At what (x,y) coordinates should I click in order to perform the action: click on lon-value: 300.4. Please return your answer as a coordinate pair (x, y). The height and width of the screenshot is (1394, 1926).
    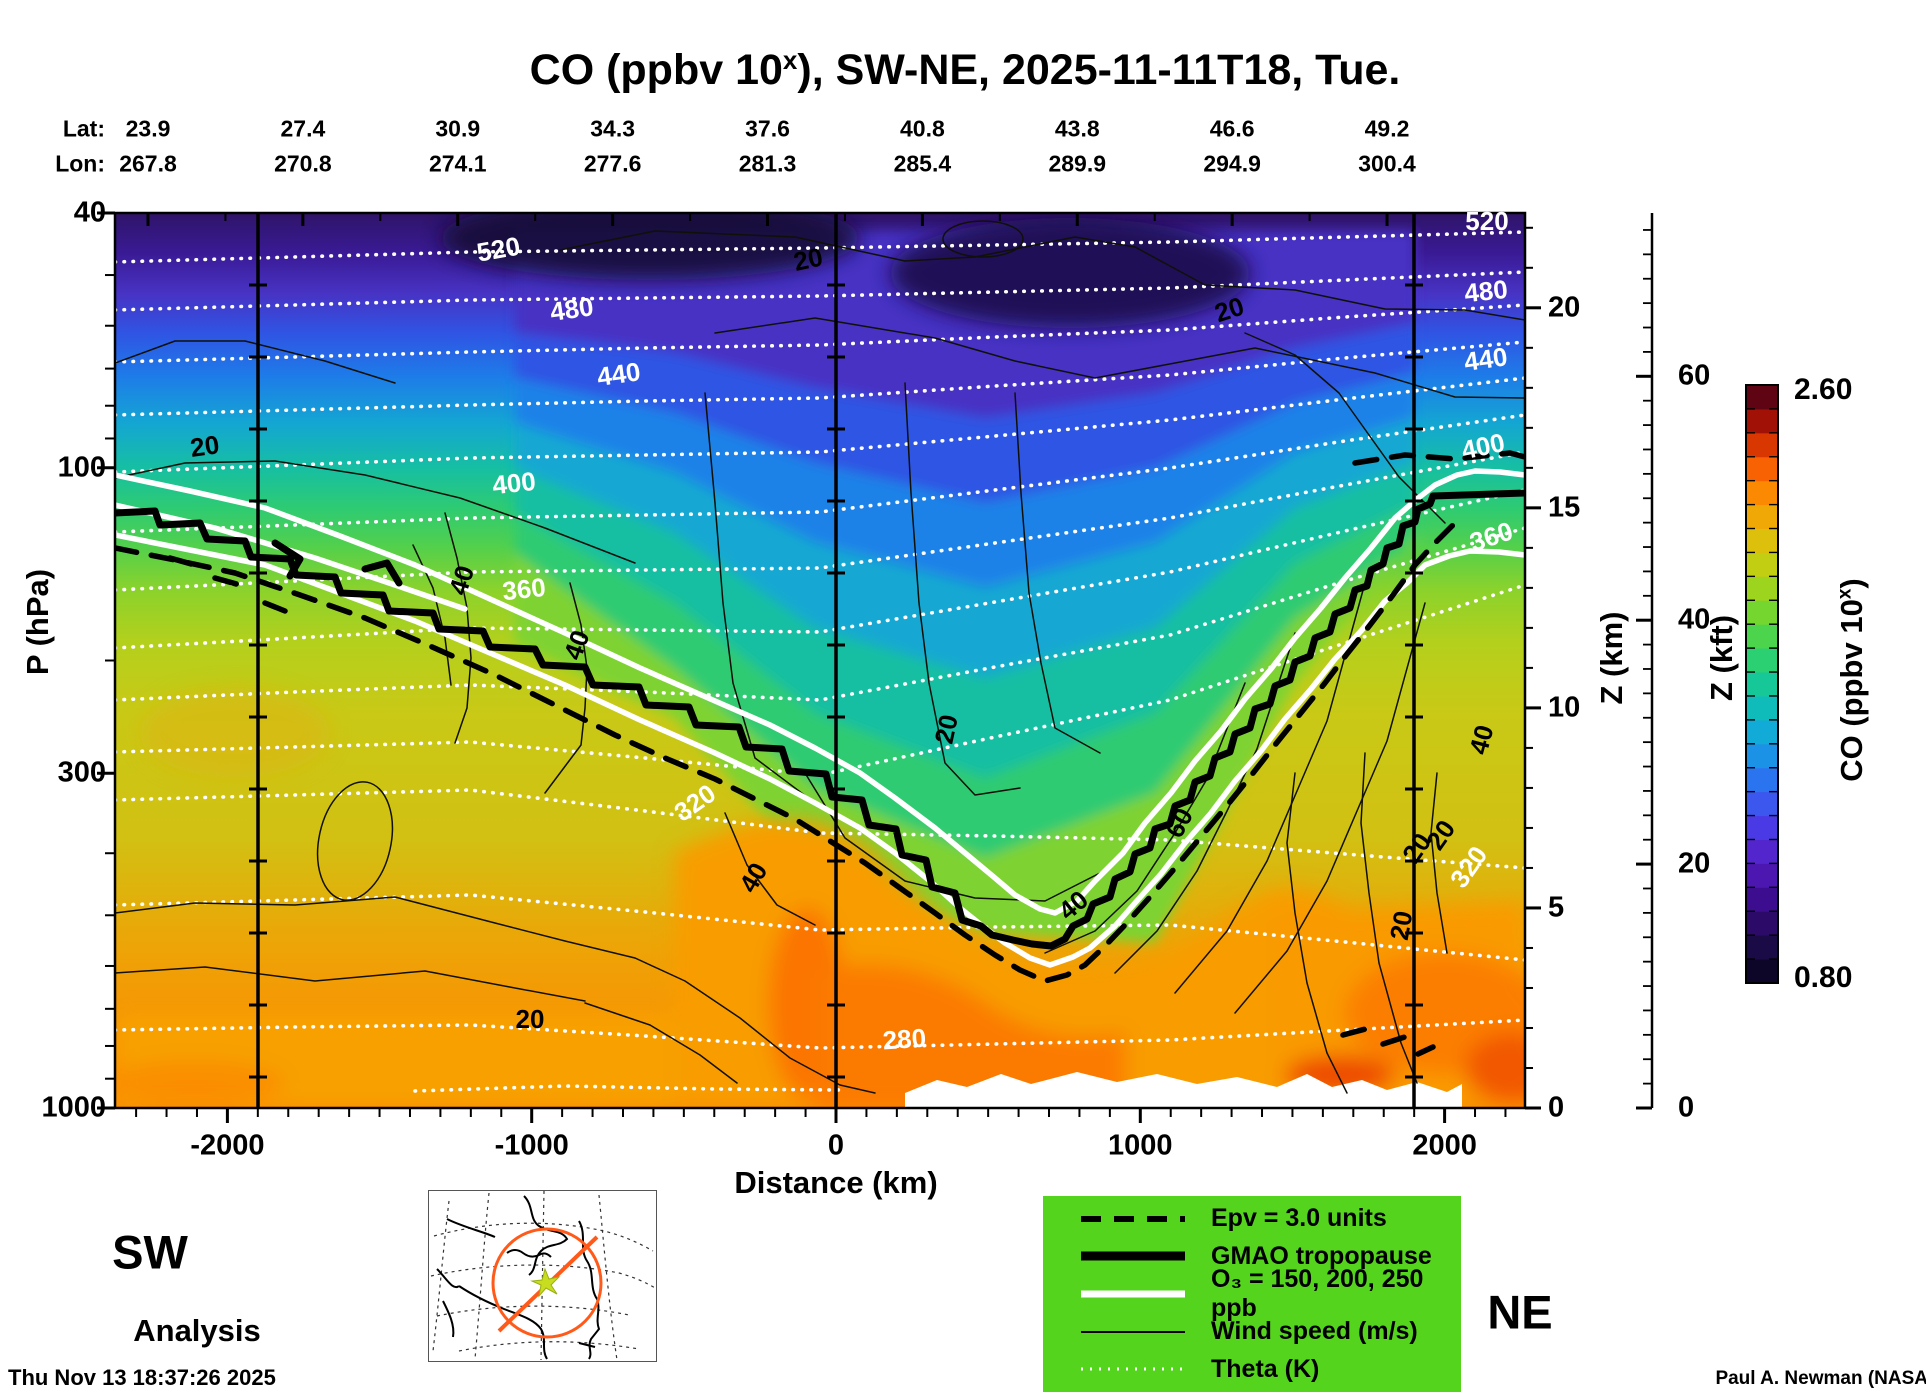
    Looking at the image, I should click on (1387, 163).